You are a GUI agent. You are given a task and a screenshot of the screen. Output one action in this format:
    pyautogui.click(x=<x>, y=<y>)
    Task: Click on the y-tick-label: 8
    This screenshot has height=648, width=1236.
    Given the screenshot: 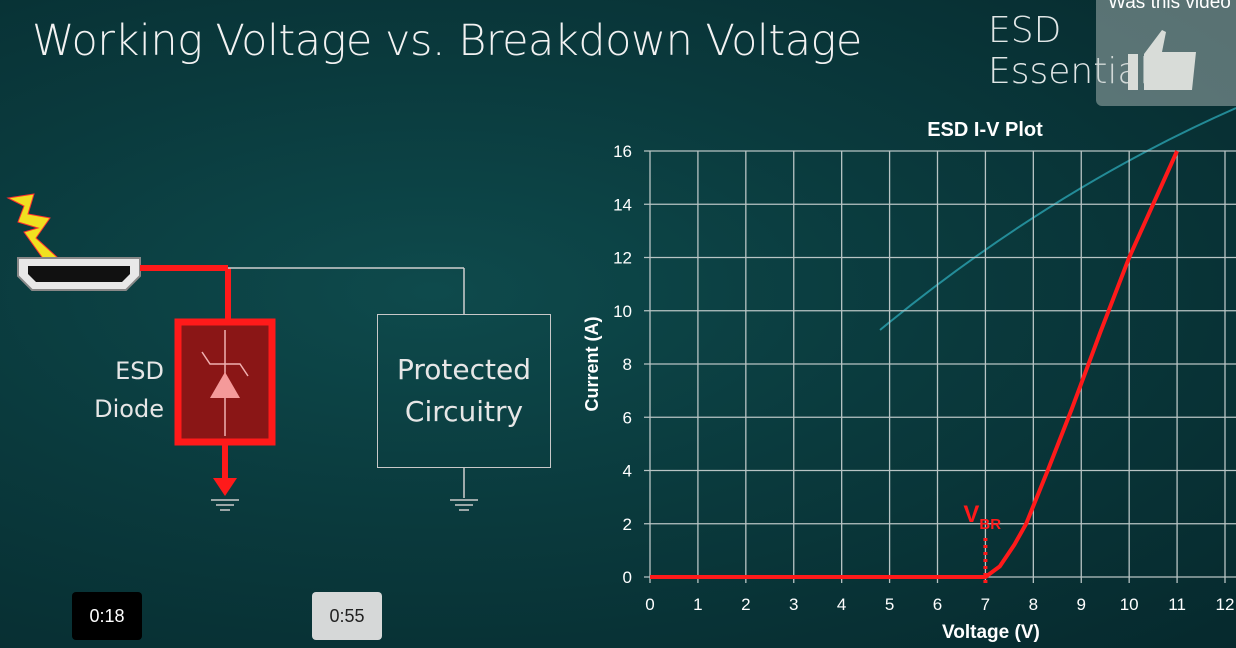 What is the action you would take?
    pyautogui.click(x=627, y=364)
    